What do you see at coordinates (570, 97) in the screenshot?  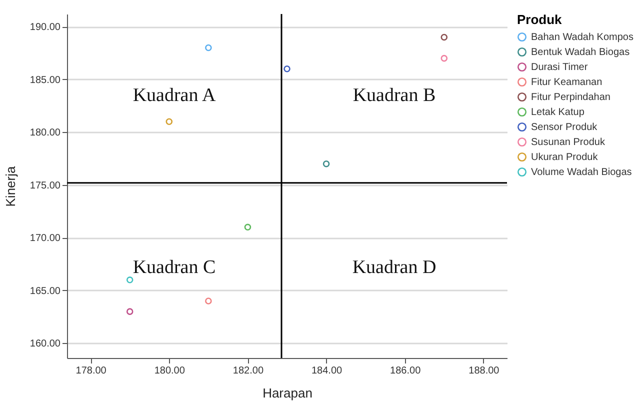 I see `legend-label: Fitur Perpindahan` at bounding box center [570, 97].